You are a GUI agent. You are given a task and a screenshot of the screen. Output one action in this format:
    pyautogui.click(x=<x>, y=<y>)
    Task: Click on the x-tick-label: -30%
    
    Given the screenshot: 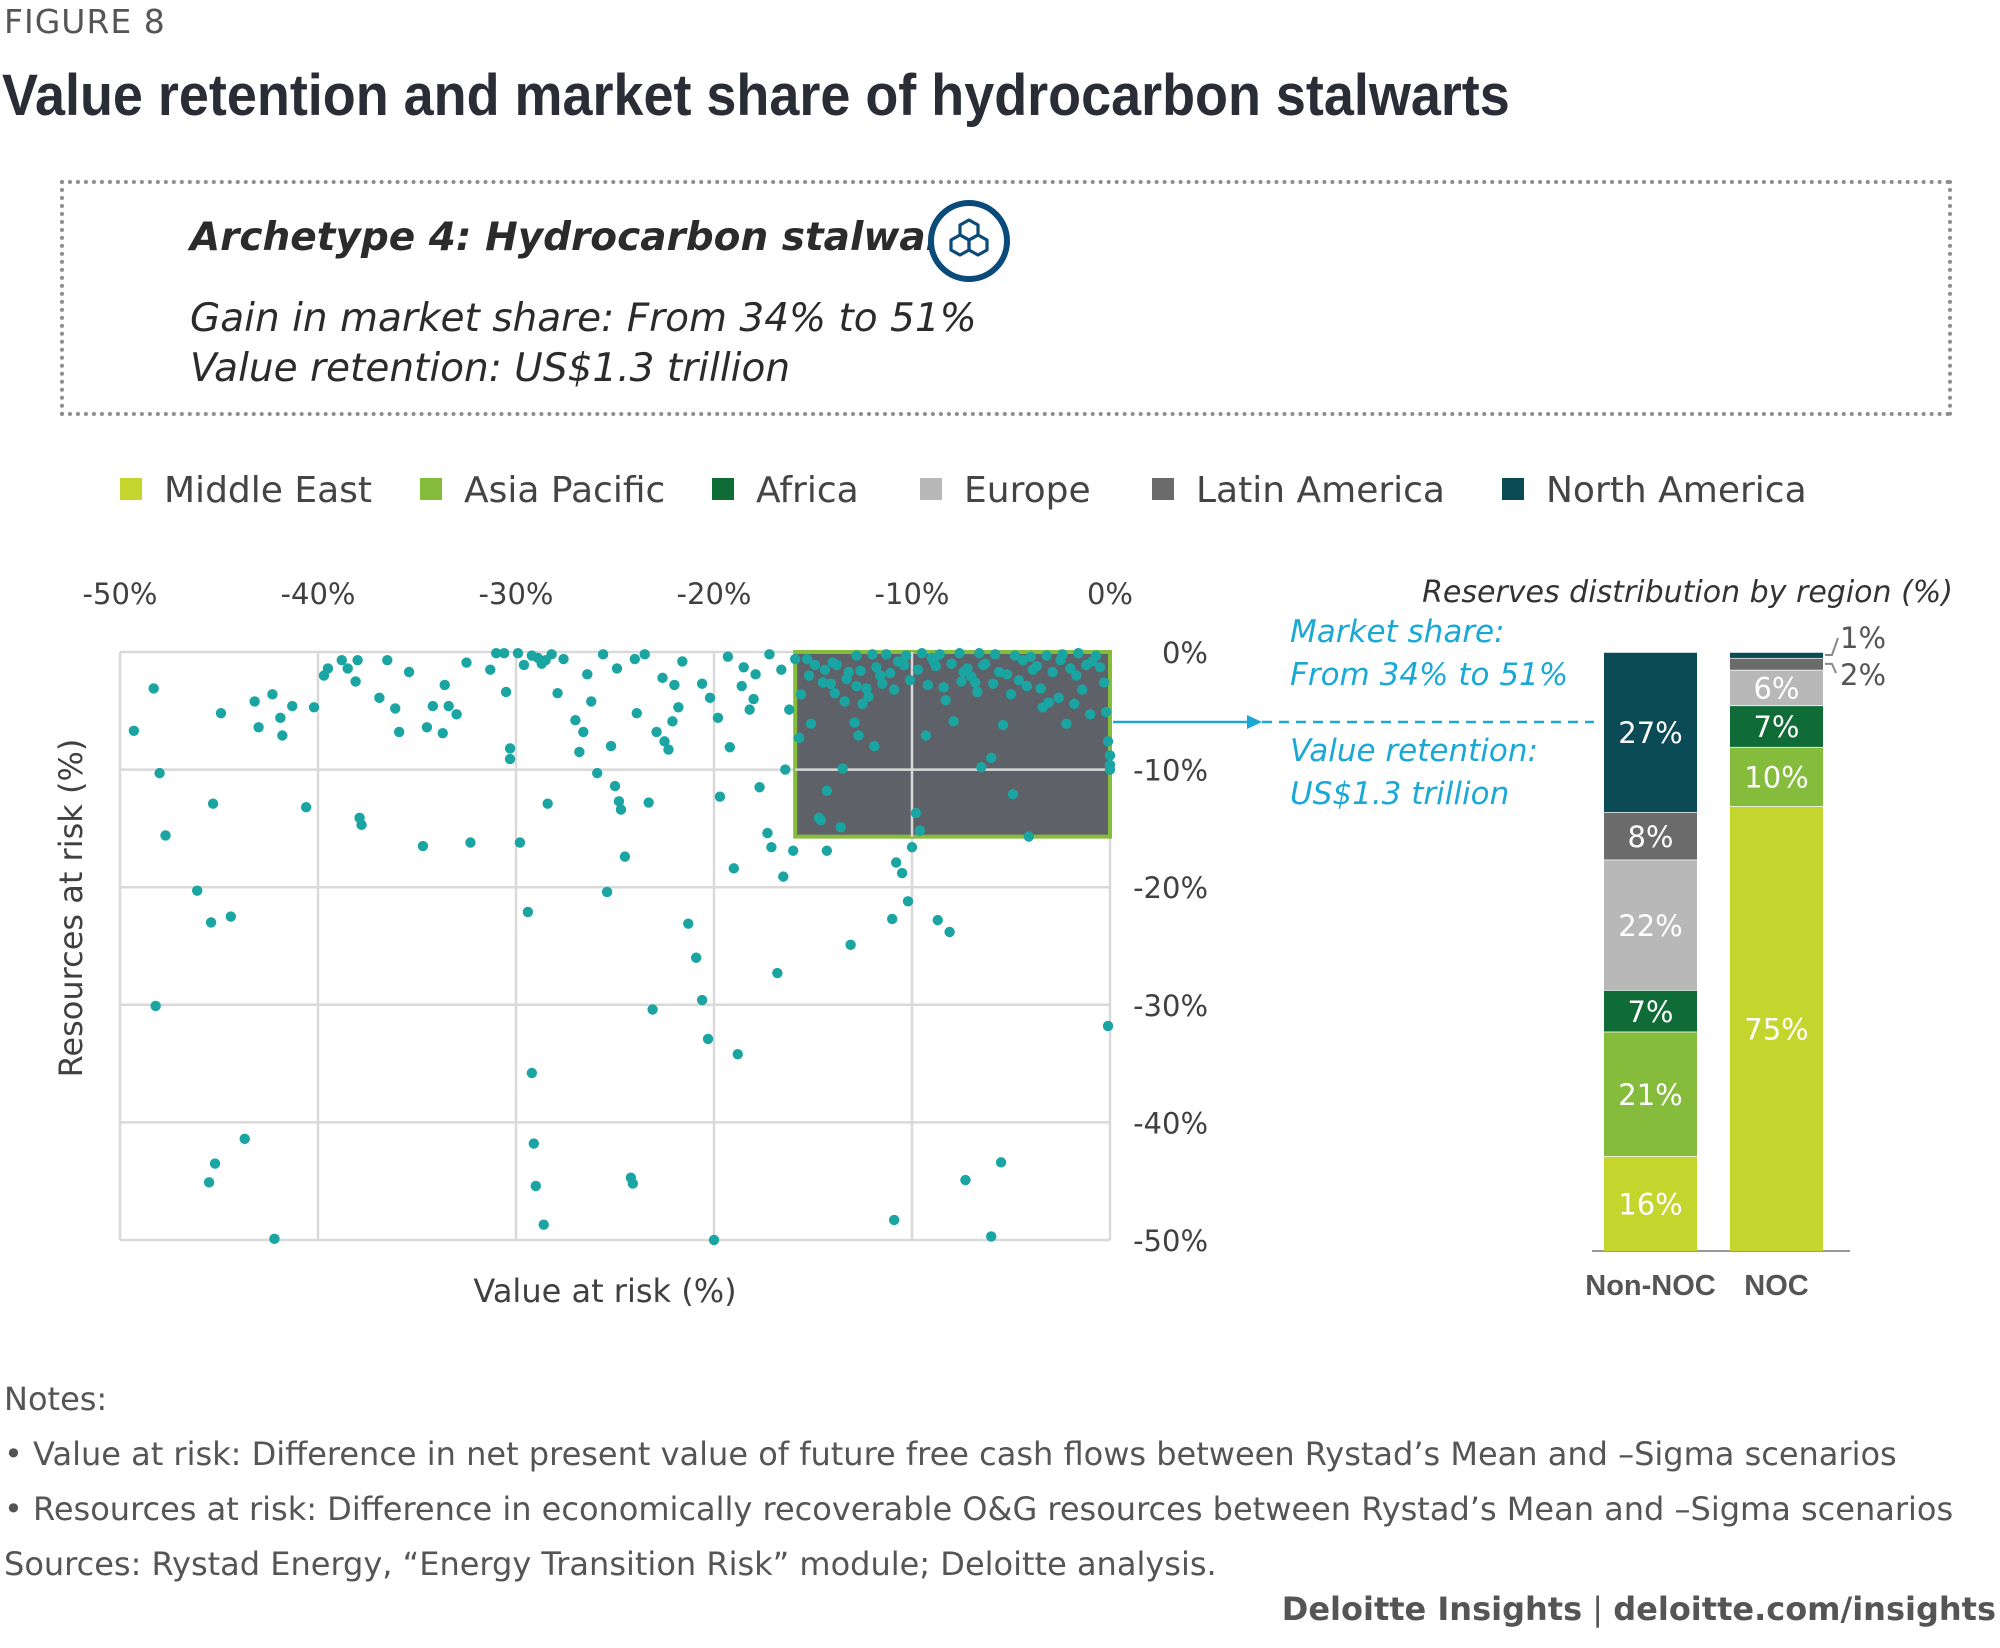 What is the action you would take?
    pyautogui.click(x=516, y=594)
    